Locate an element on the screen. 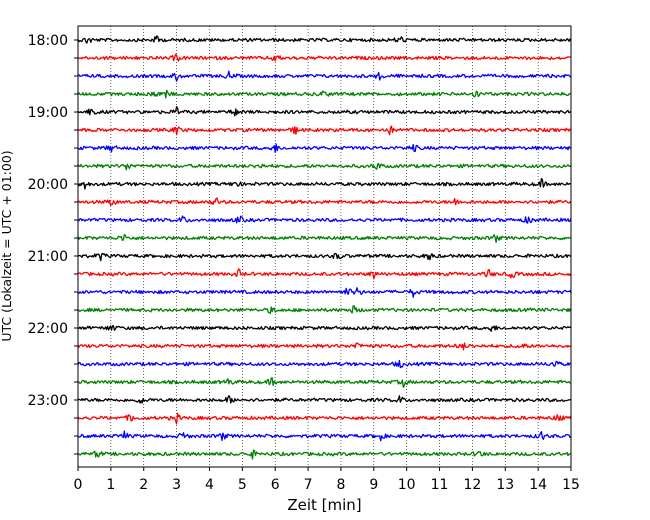 Image resolution: width=650 pixels, height=520 pixels. x-tick-label: 6 is located at coordinates (275, 485).